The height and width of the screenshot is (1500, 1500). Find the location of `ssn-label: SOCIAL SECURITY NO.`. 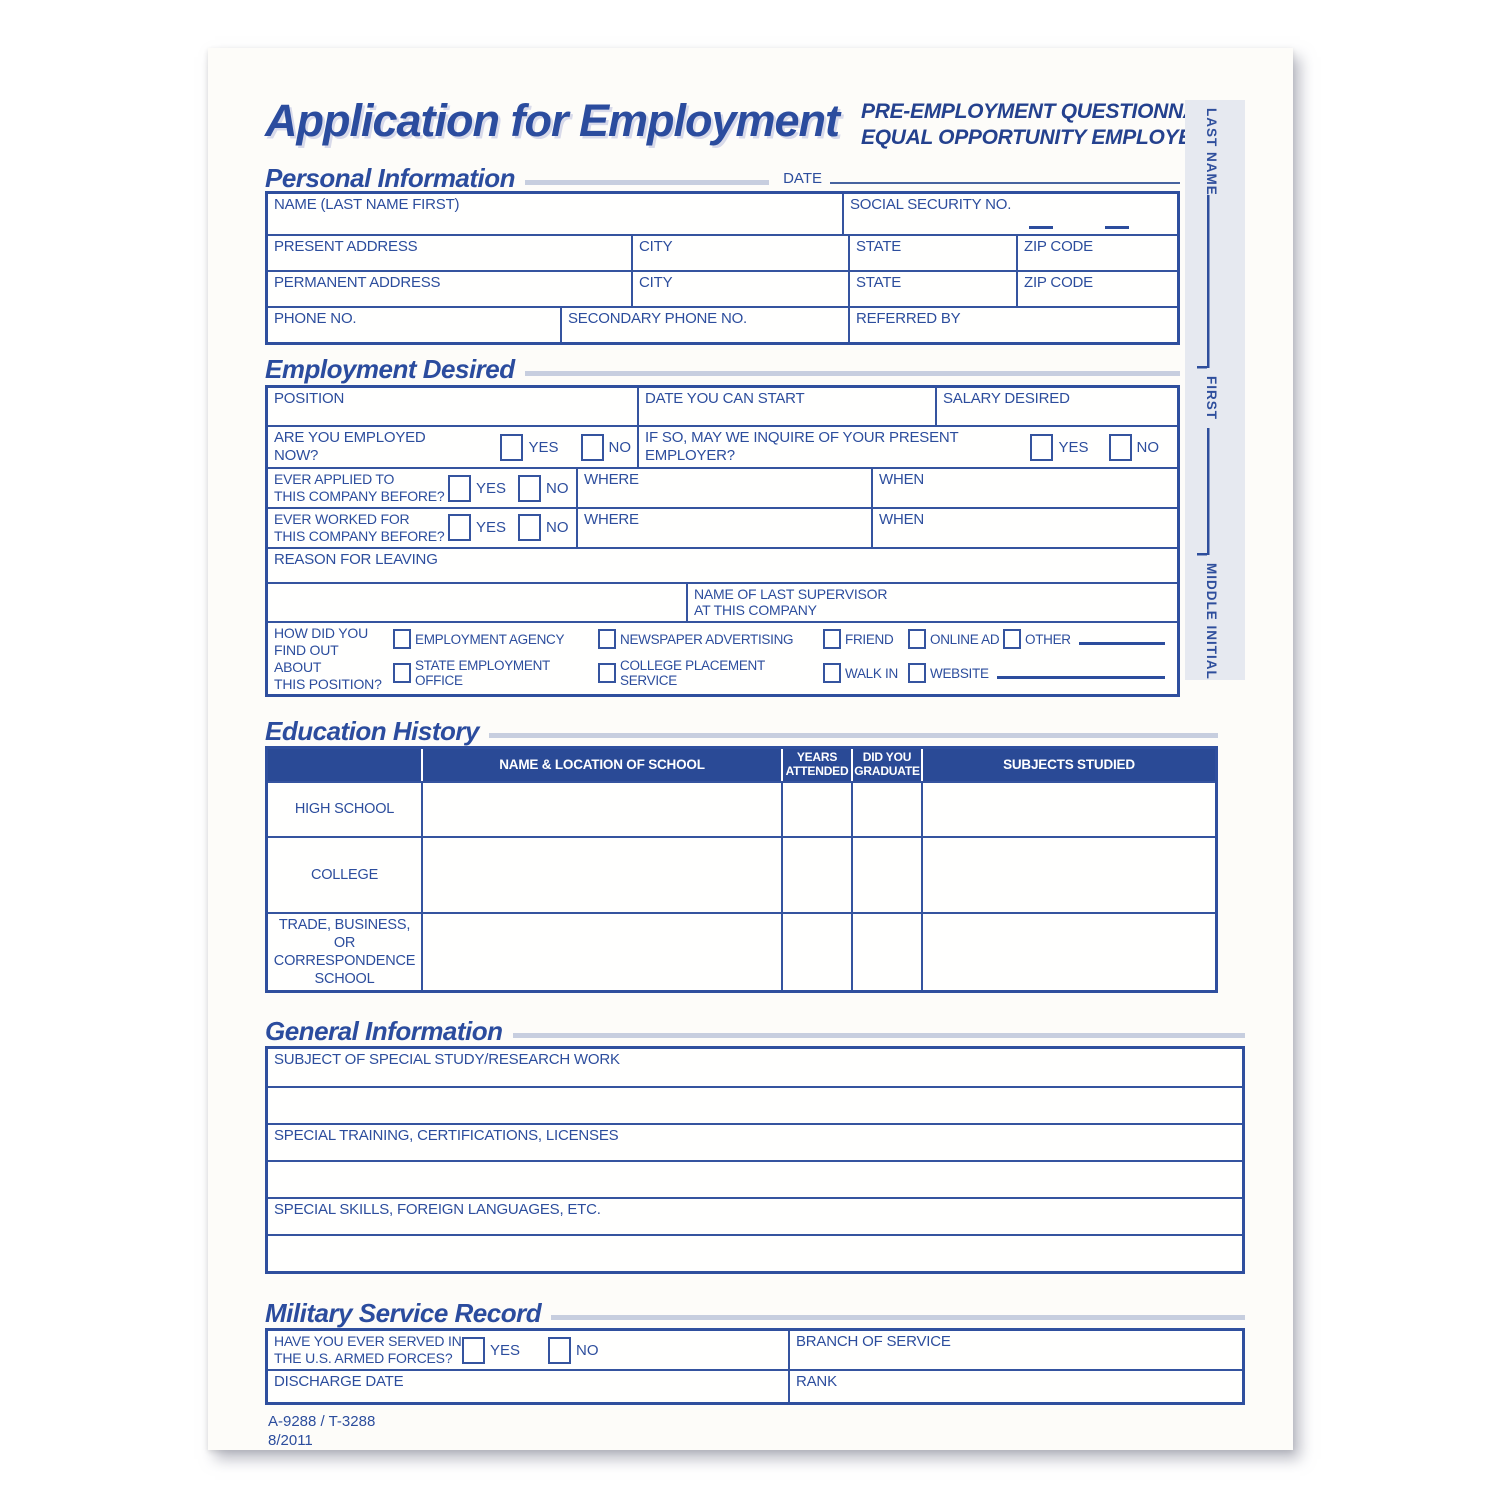

ssn-label: SOCIAL SECURITY NO. is located at coordinates (931, 204).